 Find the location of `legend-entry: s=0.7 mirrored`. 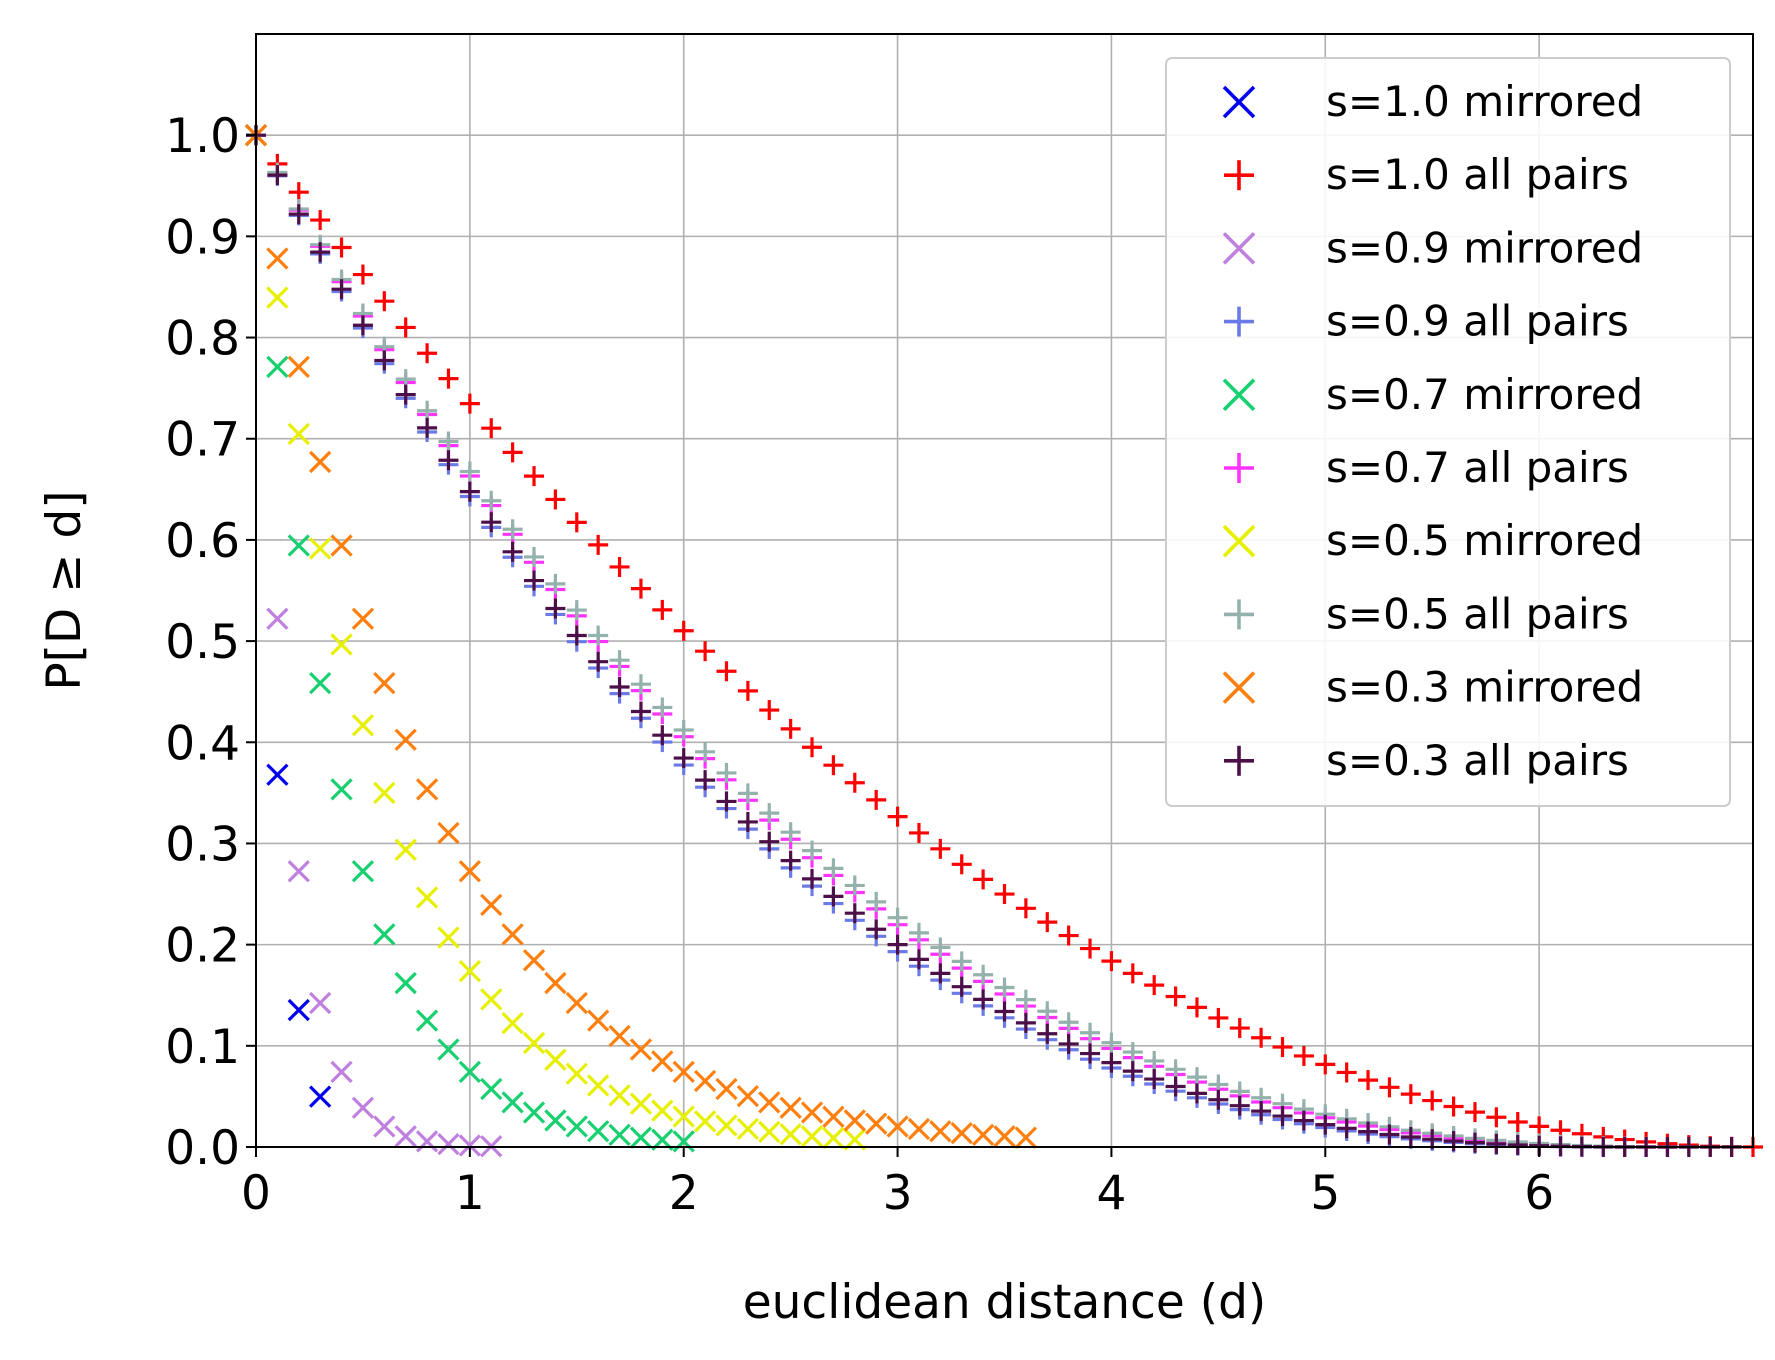

legend-entry: s=0.7 mirrored is located at coordinates (1432, 394).